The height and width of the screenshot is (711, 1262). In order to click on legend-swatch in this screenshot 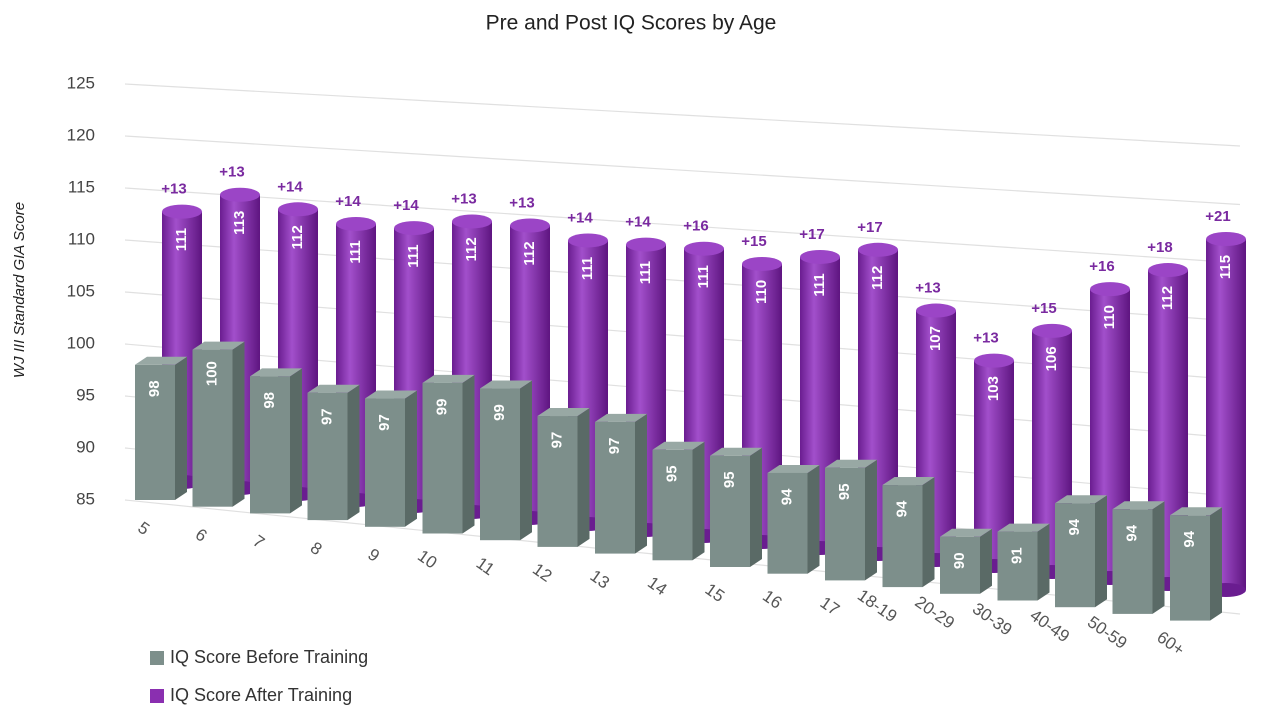, I will do `click(157, 658)`.